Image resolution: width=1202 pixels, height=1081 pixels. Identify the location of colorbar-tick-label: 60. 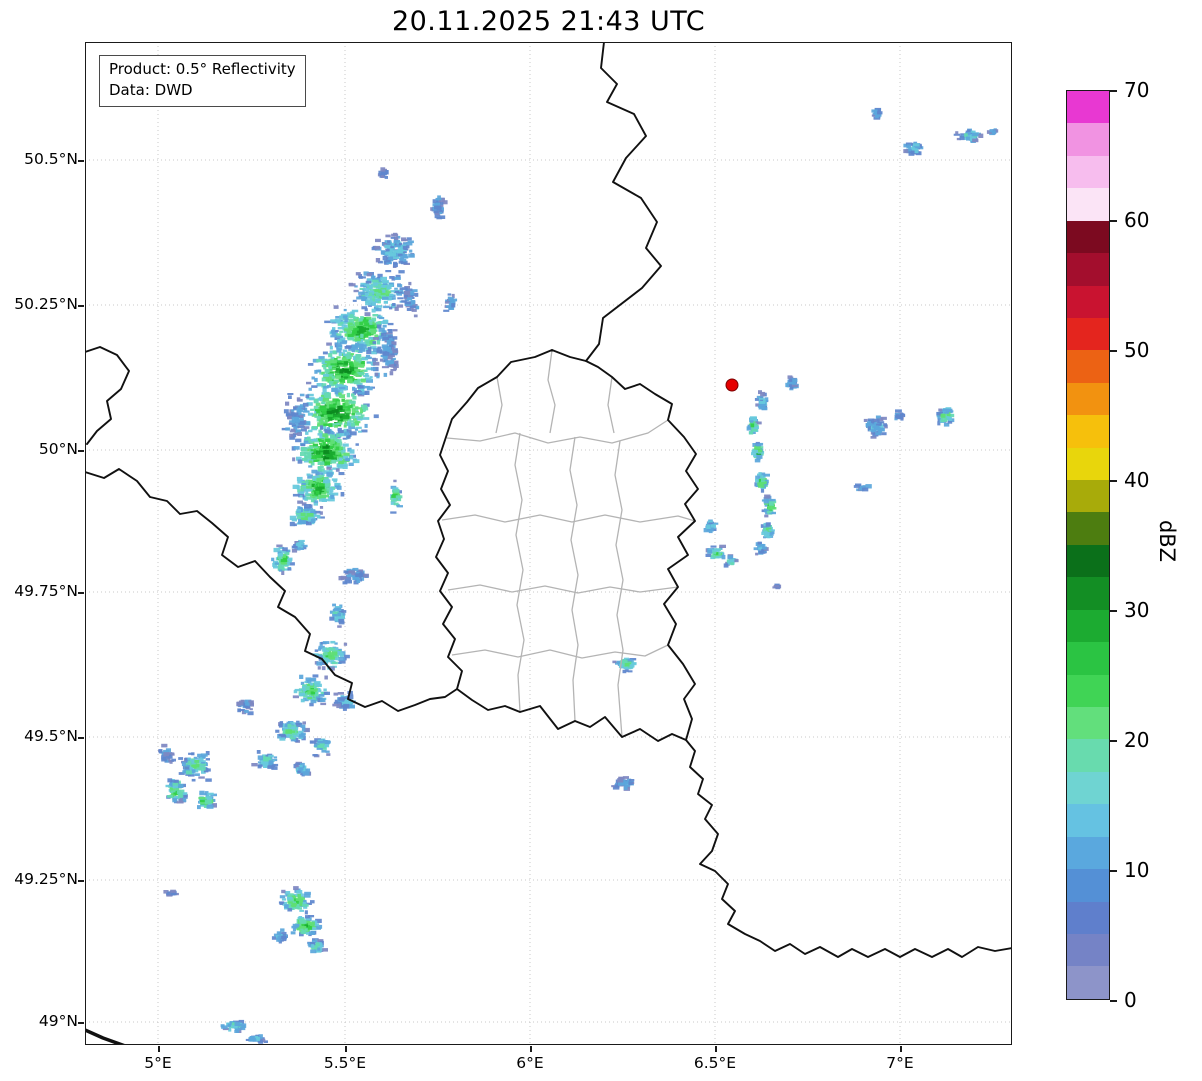
(1137, 220).